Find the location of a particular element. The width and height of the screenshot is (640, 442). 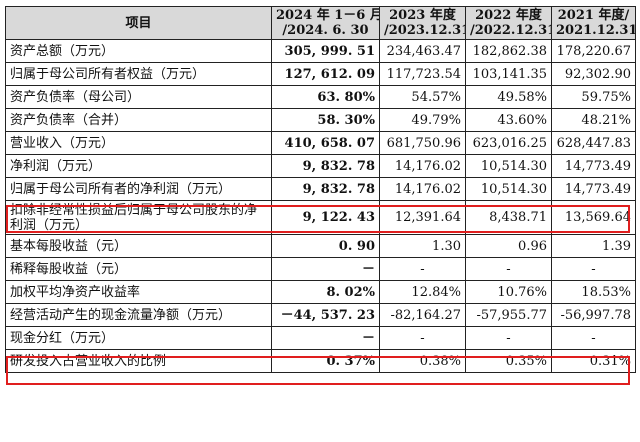

table-row-debt-ratio-parent: 资产负债率（母公司） 63. 80% 54.57% 49.58% 59.75% is located at coordinates (320, 97).